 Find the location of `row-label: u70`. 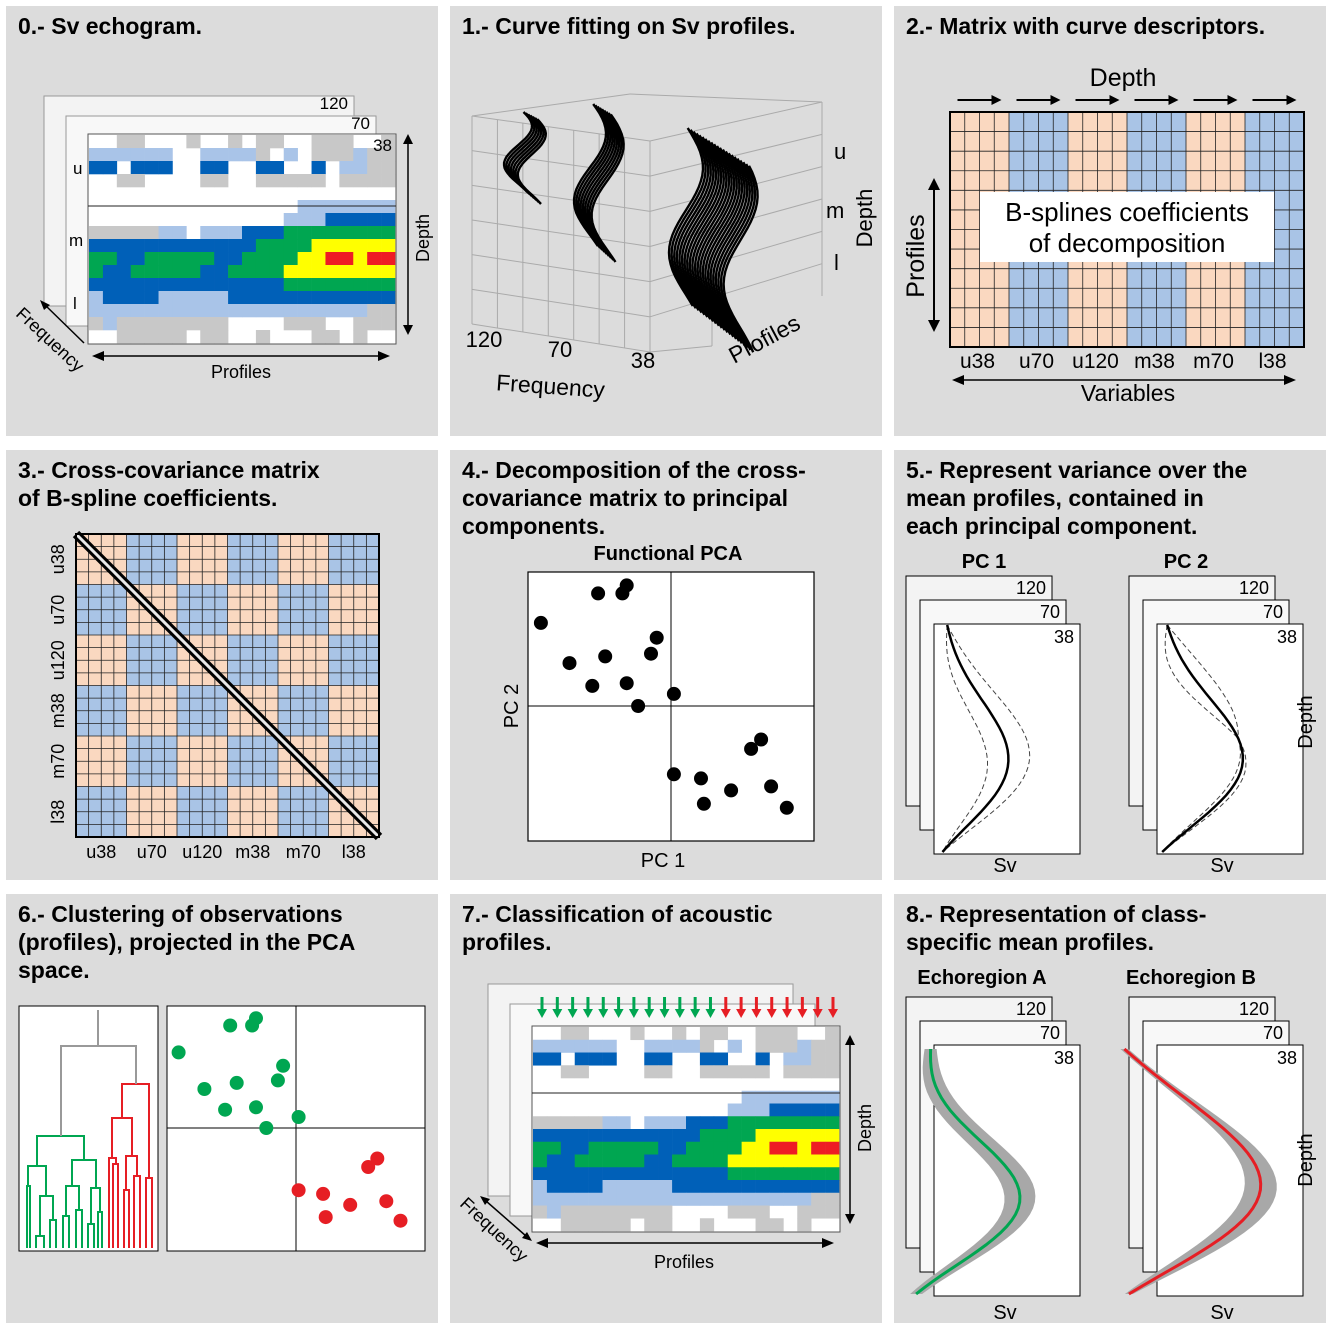

row-label: u70 is located at coordinates (58, 610).